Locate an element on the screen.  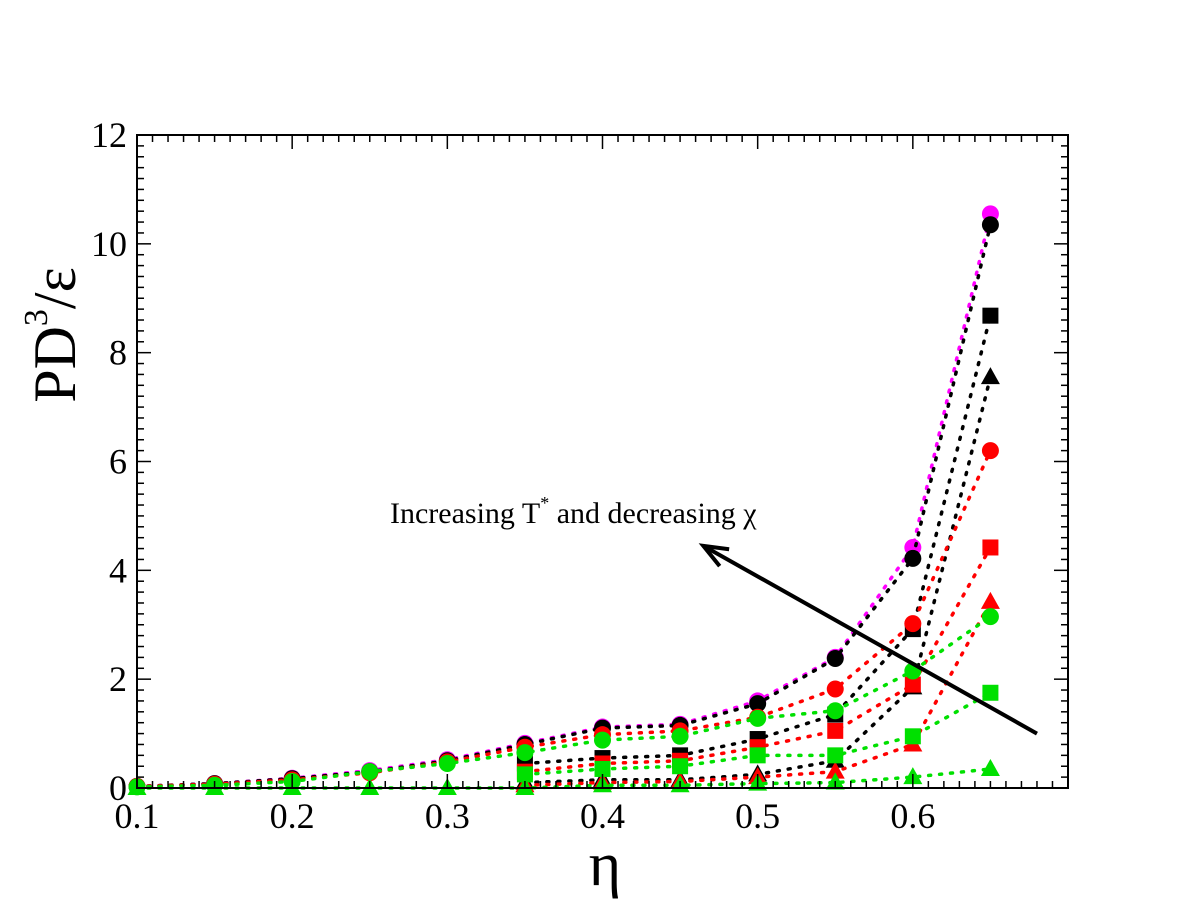
annotation-prefix: Increasing T is located at coordinates (465, 513).